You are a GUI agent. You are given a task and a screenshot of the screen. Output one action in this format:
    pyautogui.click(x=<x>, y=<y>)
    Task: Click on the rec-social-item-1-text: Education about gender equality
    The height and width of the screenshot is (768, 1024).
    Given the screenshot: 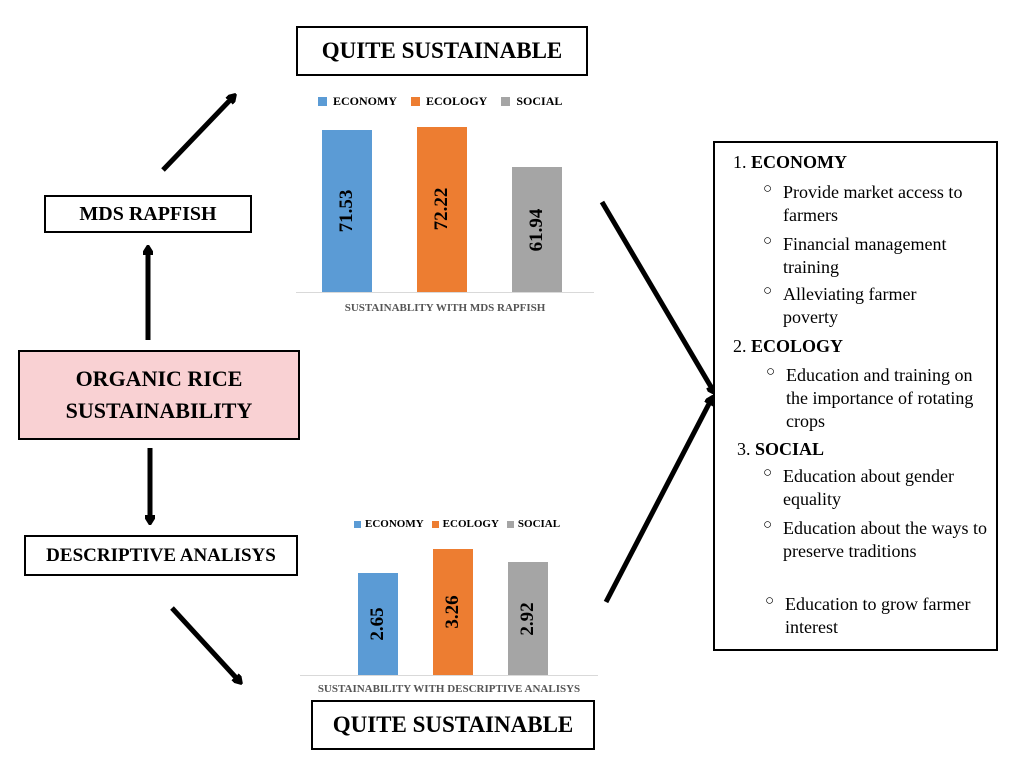 What is the action you would take?
    pyautogui.click(x=868, y=487)
    